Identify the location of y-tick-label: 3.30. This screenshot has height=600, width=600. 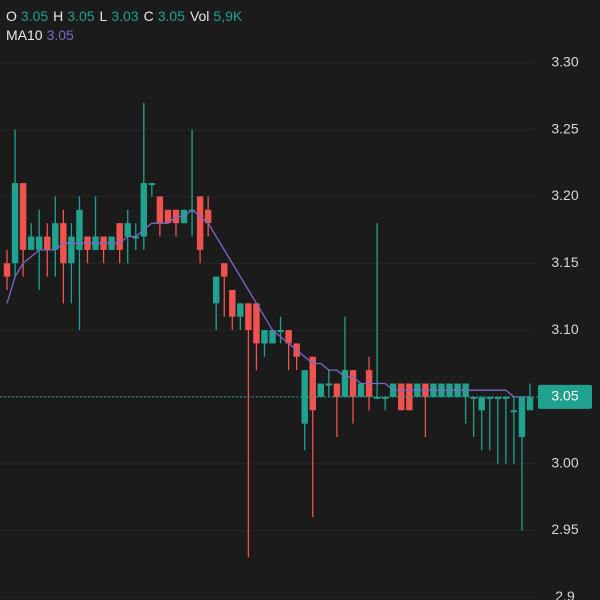
(564, 62).